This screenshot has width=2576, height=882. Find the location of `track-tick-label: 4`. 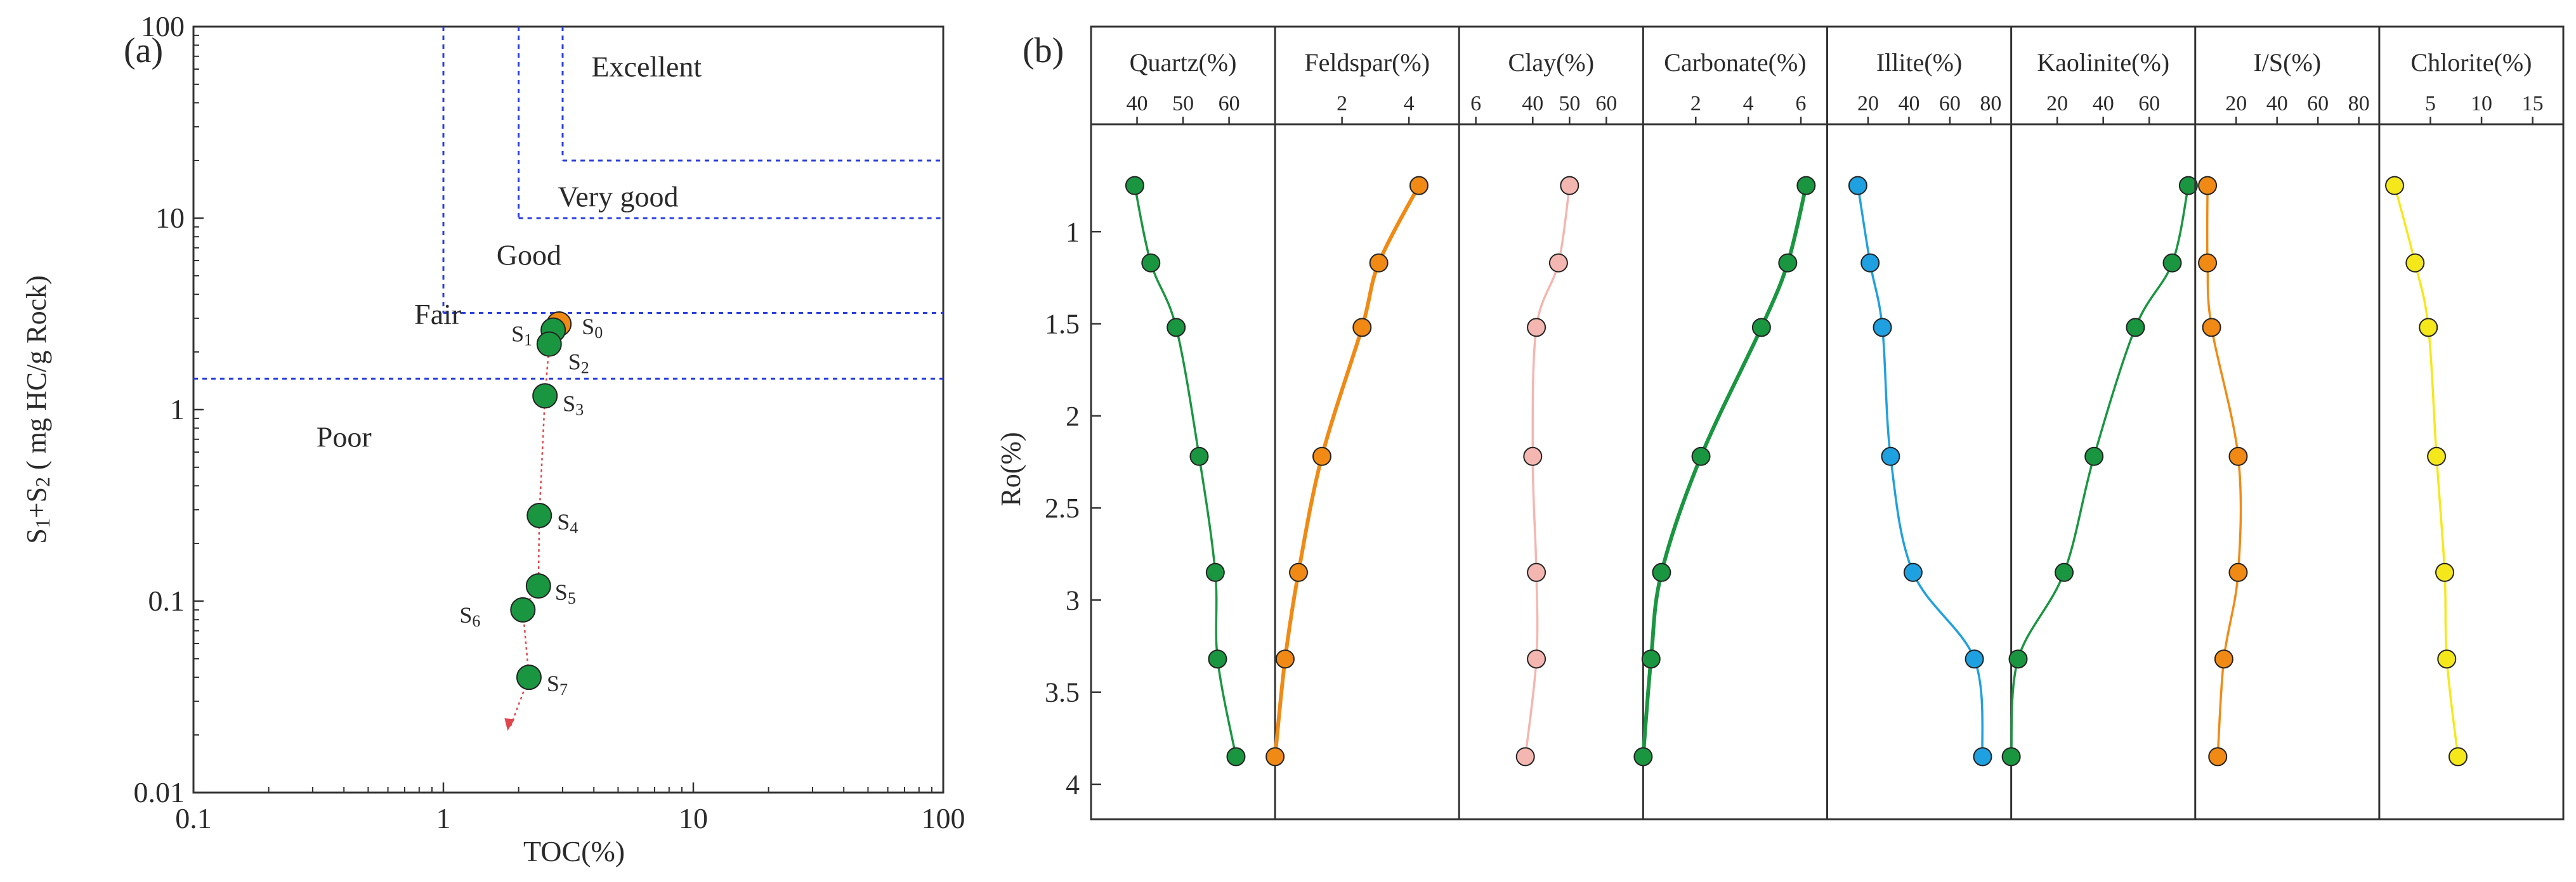

track-tick-label: 4 is located at coordinates (1748, 104).